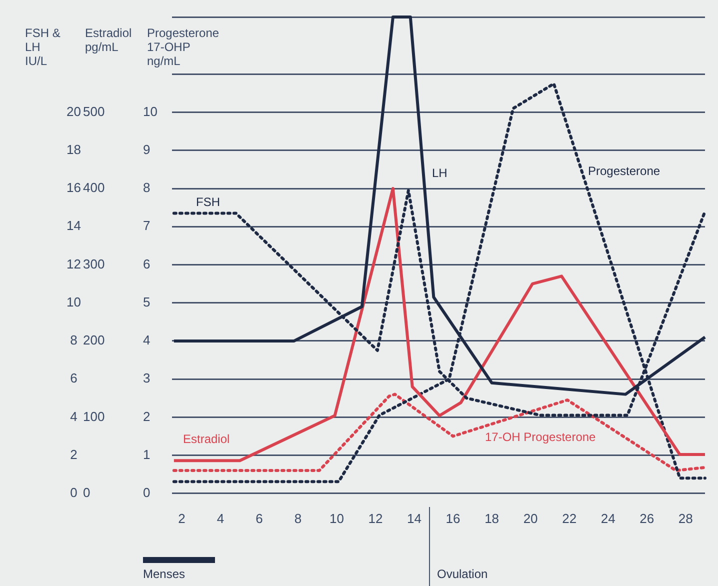 The width and height of the screenshot is (718, 586). Describe the element at coordinates (94, 264) in the screenshot. I see `y2-tick-label: 300` at that location.